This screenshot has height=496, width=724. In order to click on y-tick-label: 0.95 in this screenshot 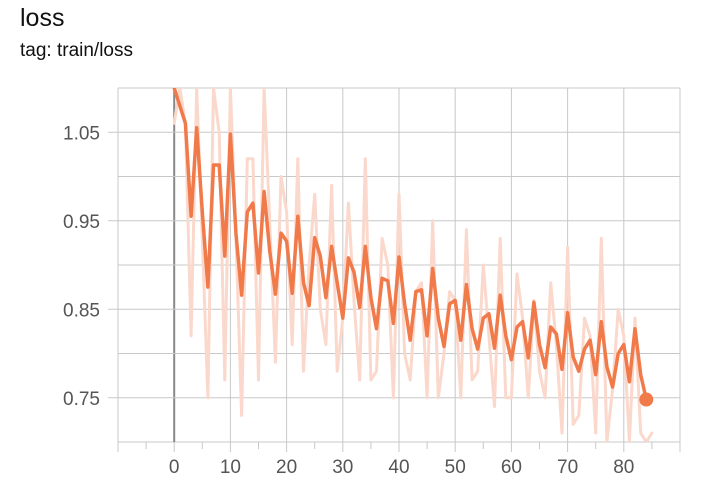, I will do `click(81, 222)`.